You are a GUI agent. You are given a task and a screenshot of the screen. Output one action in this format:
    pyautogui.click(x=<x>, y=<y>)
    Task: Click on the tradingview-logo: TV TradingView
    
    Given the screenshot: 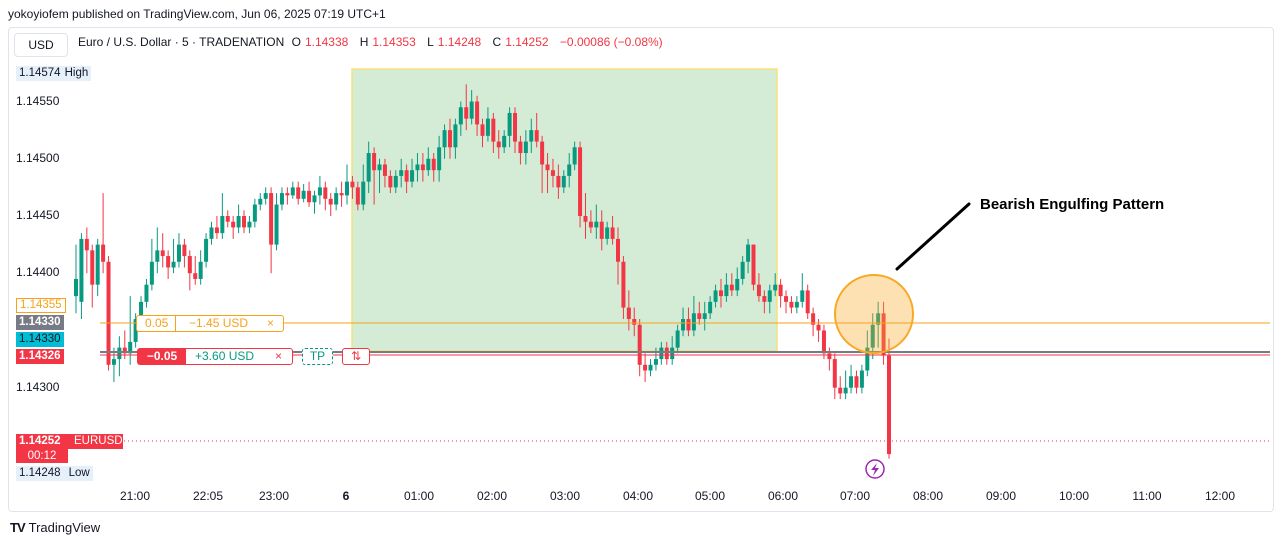 What is the action you would take?
    pyautogui.click(x=55, y=527)
    